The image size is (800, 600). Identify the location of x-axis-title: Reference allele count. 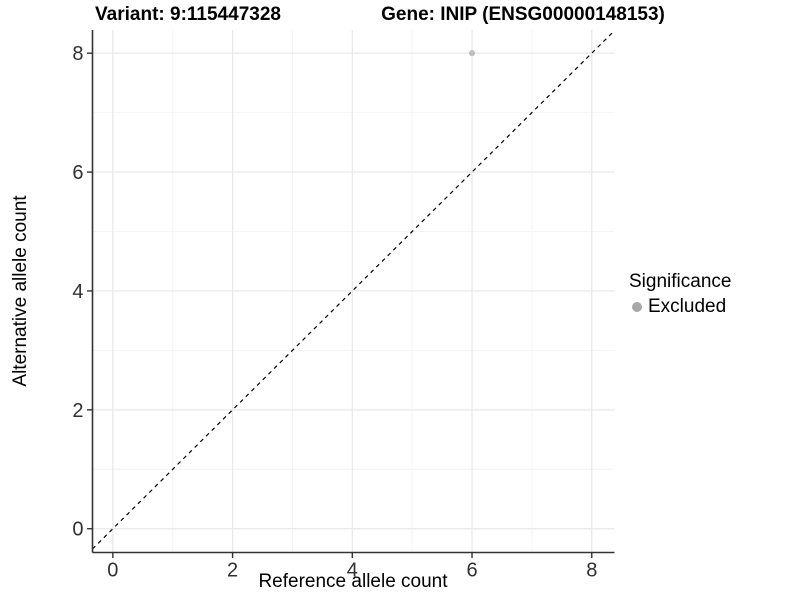
(353, 581).